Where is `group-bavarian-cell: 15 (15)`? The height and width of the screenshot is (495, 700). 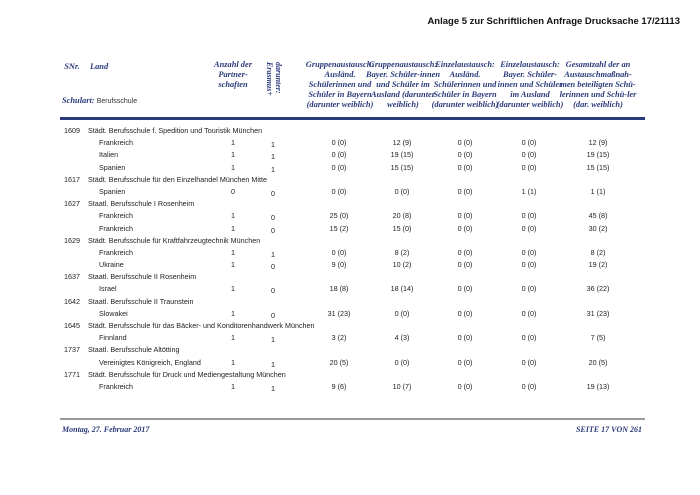 group-bavarian-cell: 15 (15) is located at coordinates (402, 167).